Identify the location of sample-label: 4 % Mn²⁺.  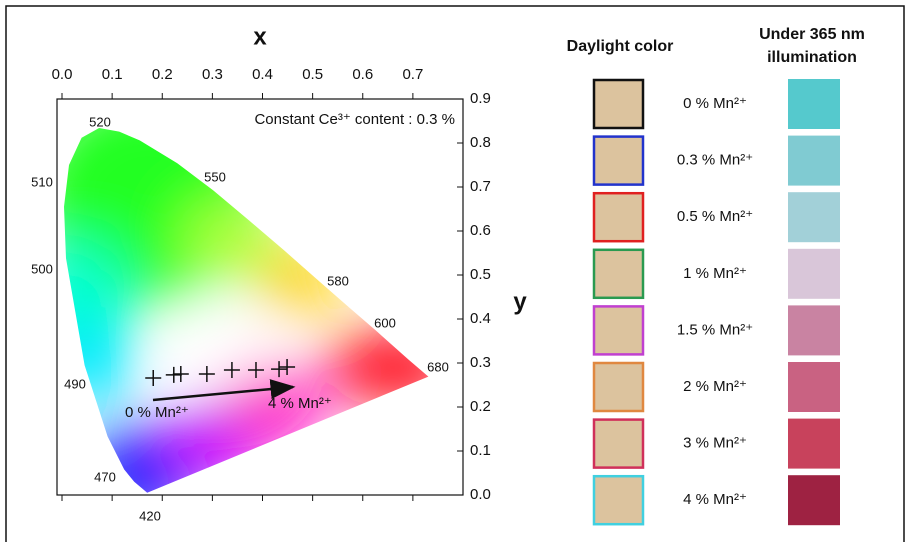
(715, 499).